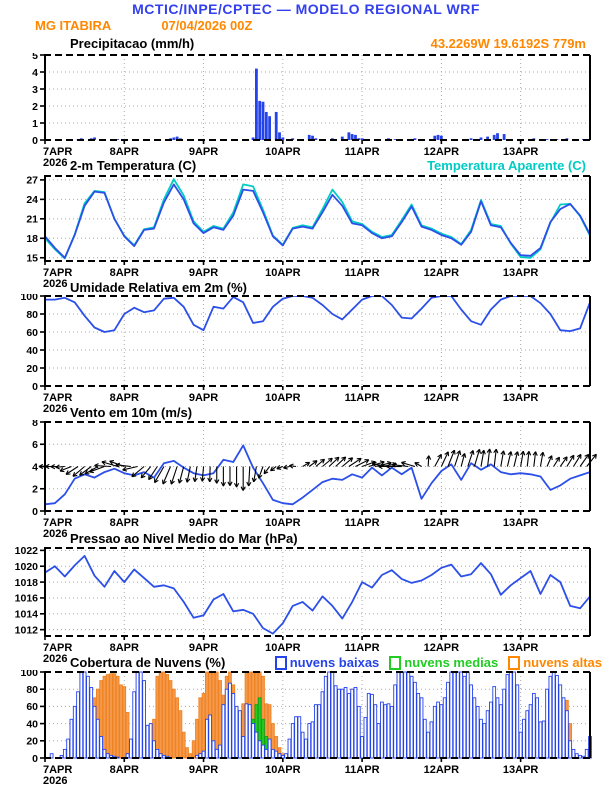 Image resolution: width=612 pixels, height=792 pixels. Describe the element at coordinates (35, 124) in the screenshot. I see `svg-text: 1` at that location.